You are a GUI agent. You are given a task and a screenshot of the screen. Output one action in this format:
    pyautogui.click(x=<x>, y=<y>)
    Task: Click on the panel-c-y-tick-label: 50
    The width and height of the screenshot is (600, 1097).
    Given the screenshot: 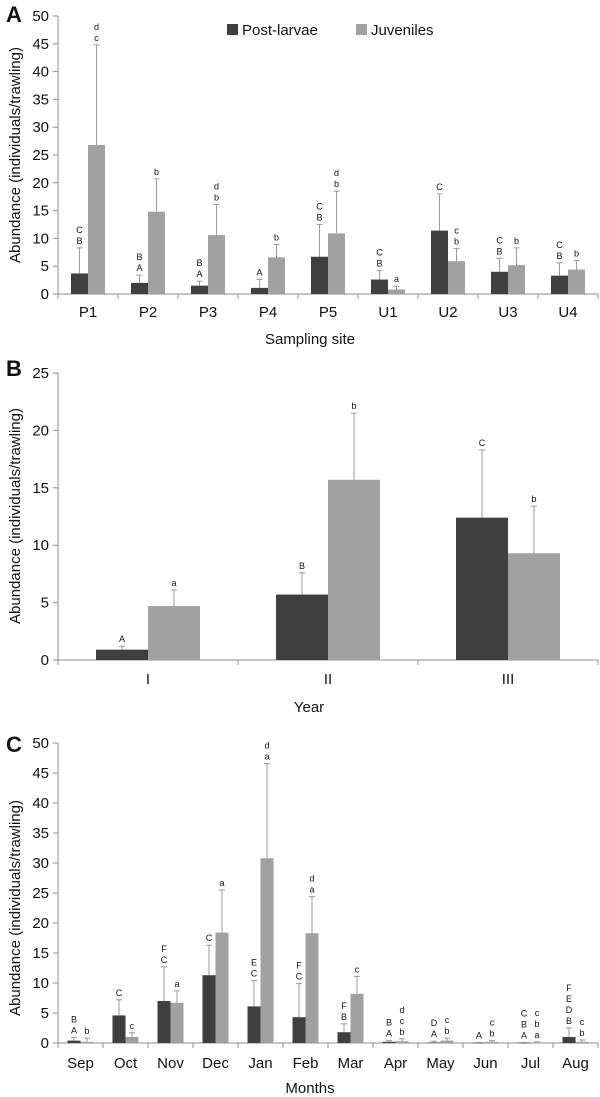 What is the action you would take?
    pyautogui.click(x=40, y=743)
    